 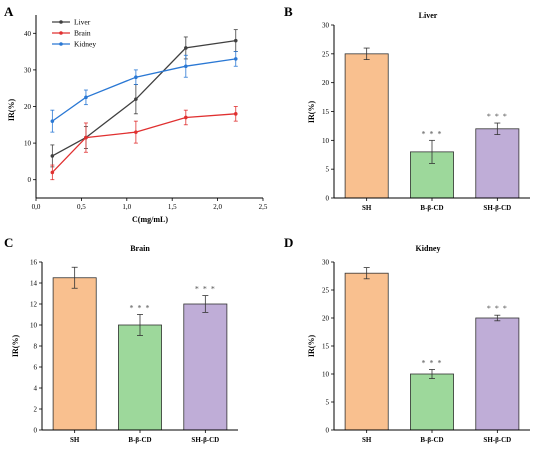 I want to click on panel-c-y-tick-label: 0, so click(x=36, y=431).